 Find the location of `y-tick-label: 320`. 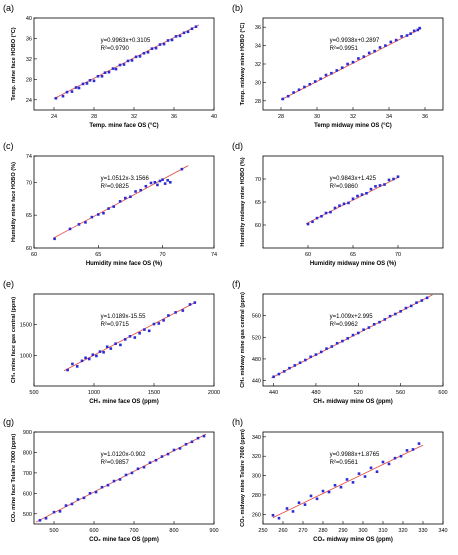

y-tick-label: 320 is located at coordinates (256, 457).